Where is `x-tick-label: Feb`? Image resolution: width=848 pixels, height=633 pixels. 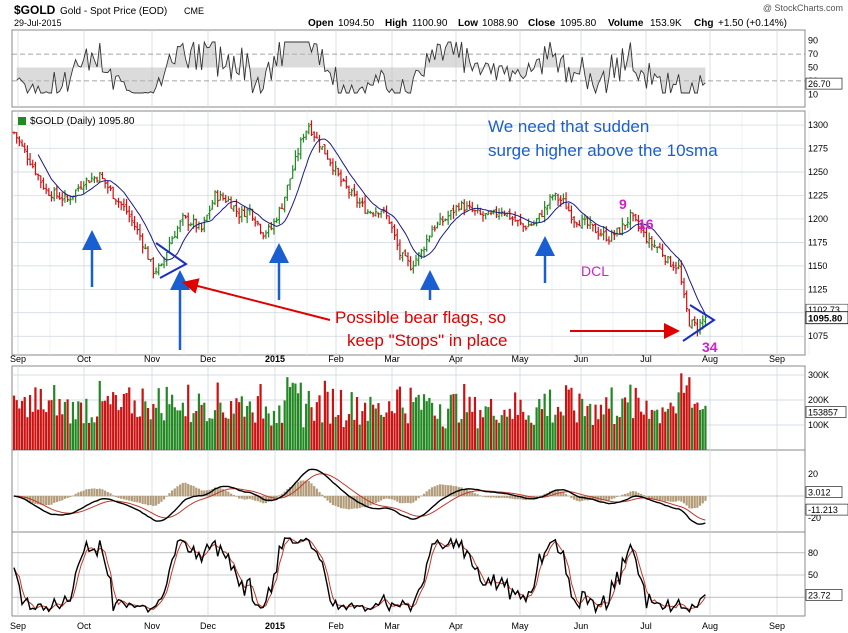
x-tick-label: Feb is located at coordinates (336, 359).